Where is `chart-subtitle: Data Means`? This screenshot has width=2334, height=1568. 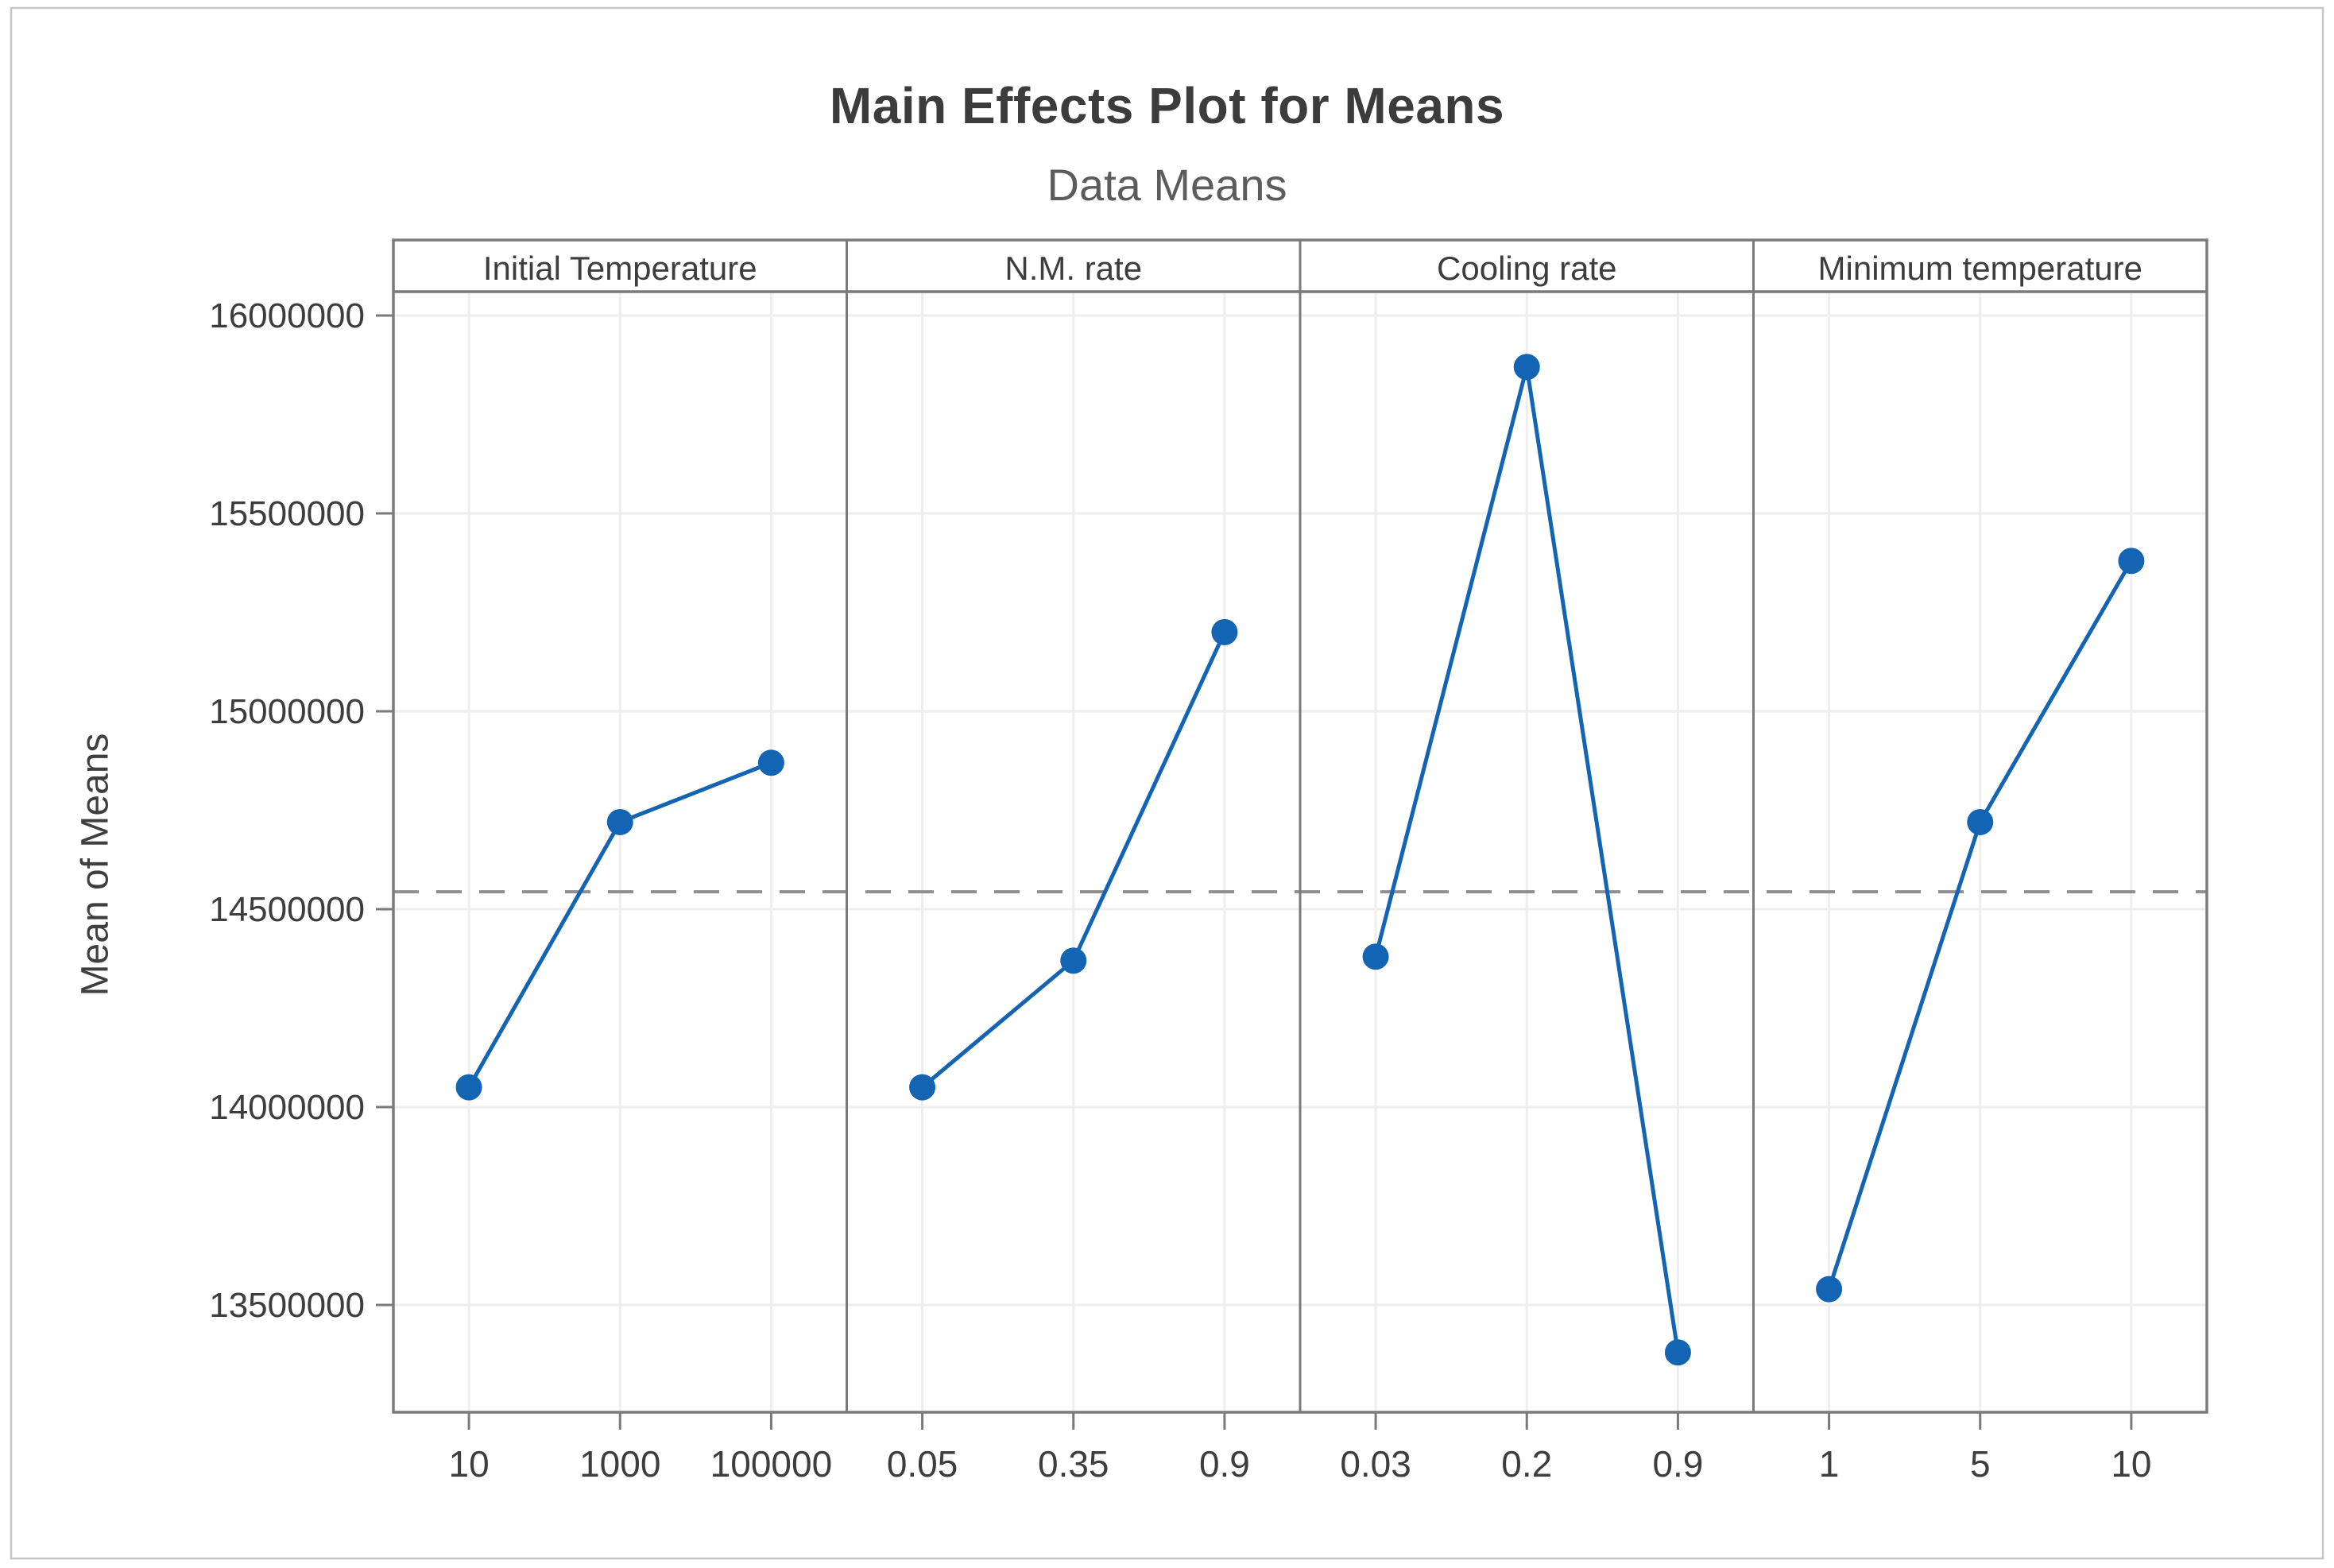
chart-subtitle: Data Means is located at coordinates (1167, 185).